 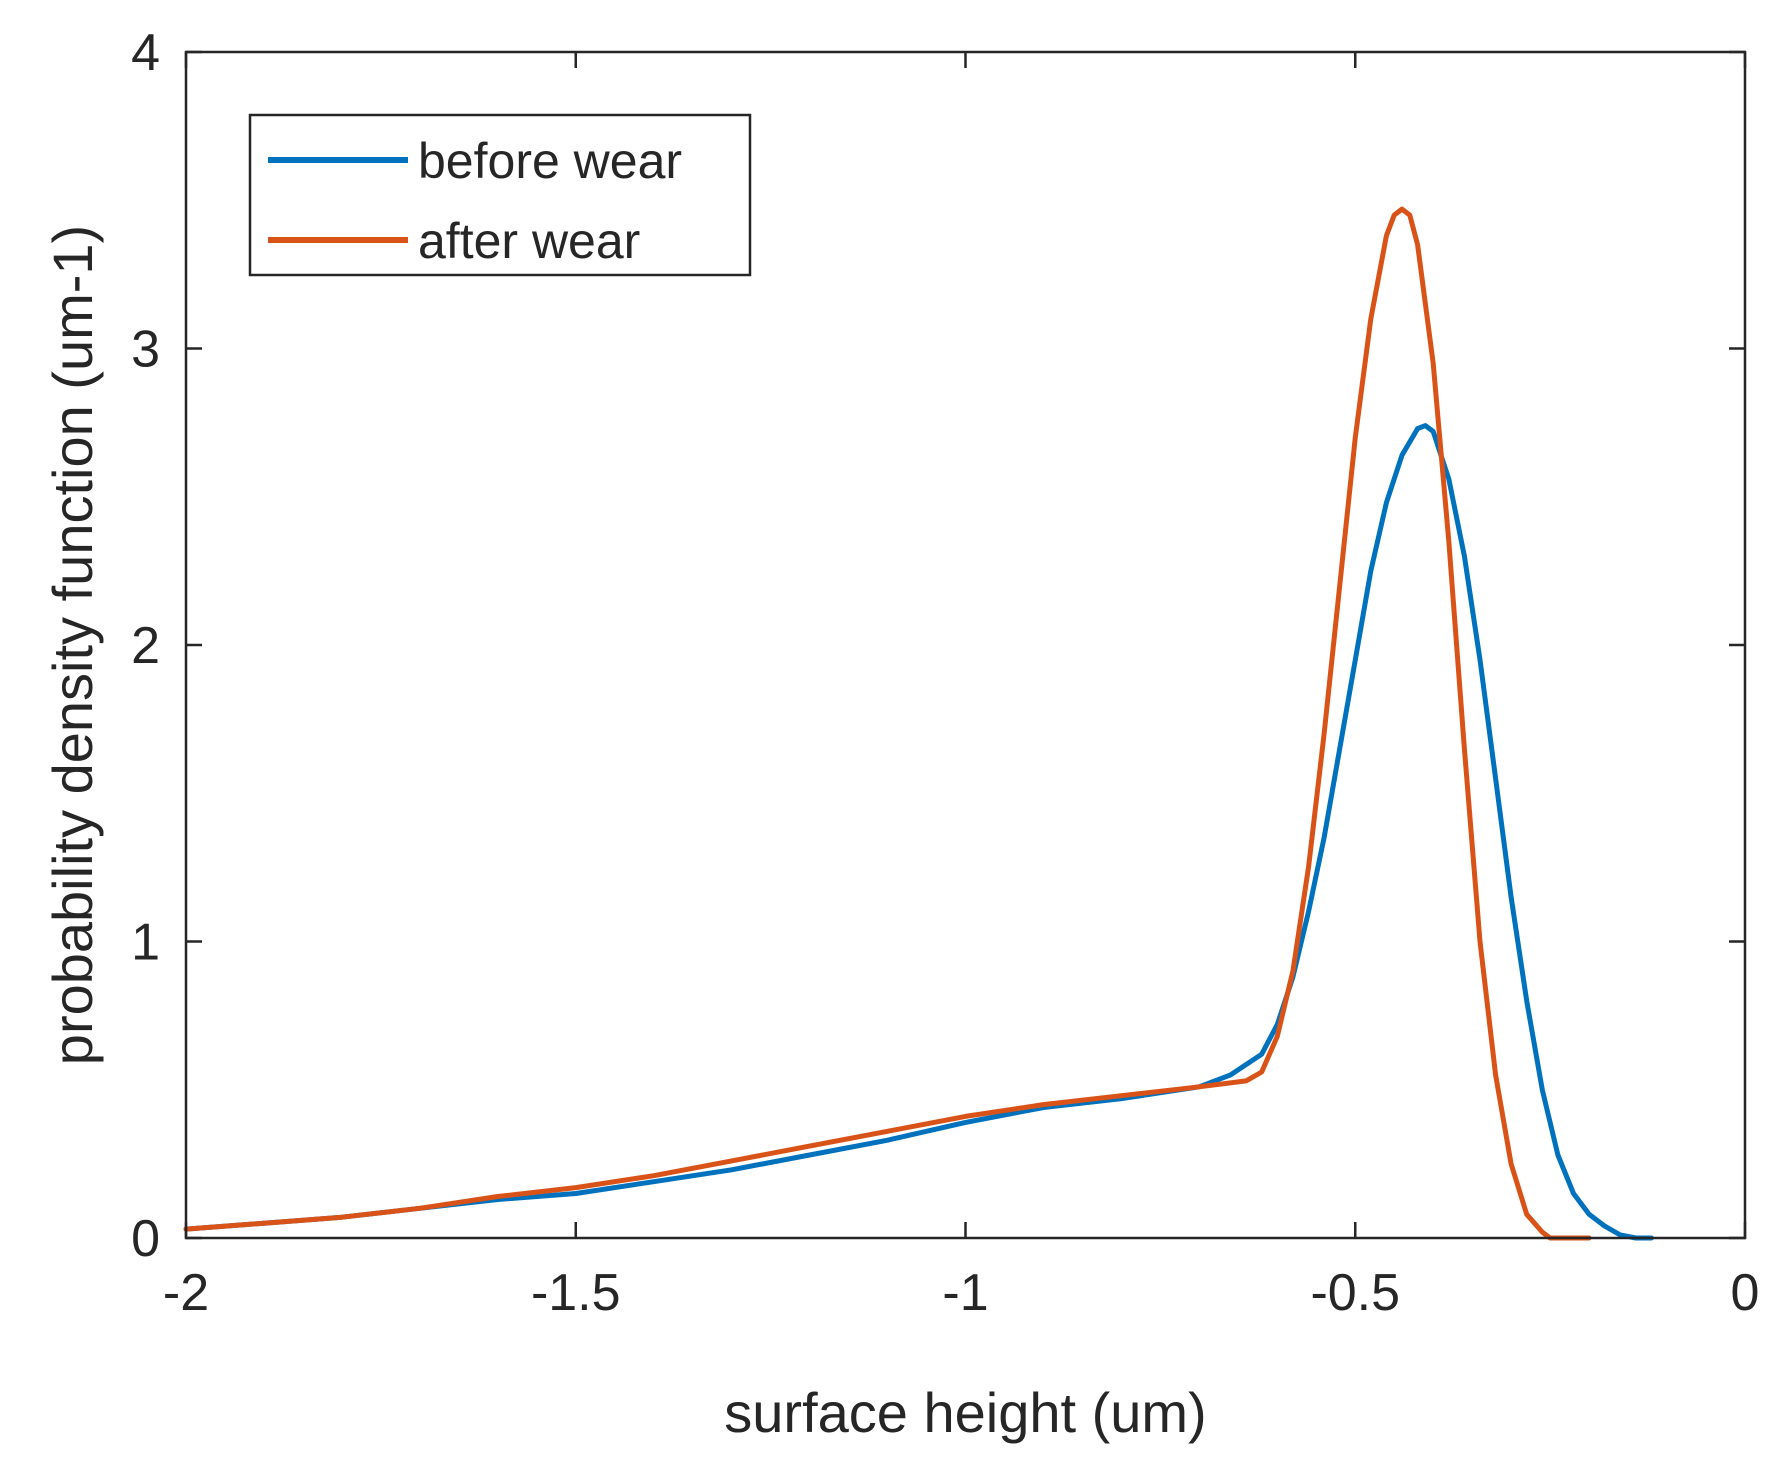 I want to click on y-tick-label: 4, so click(x=145, y=53).